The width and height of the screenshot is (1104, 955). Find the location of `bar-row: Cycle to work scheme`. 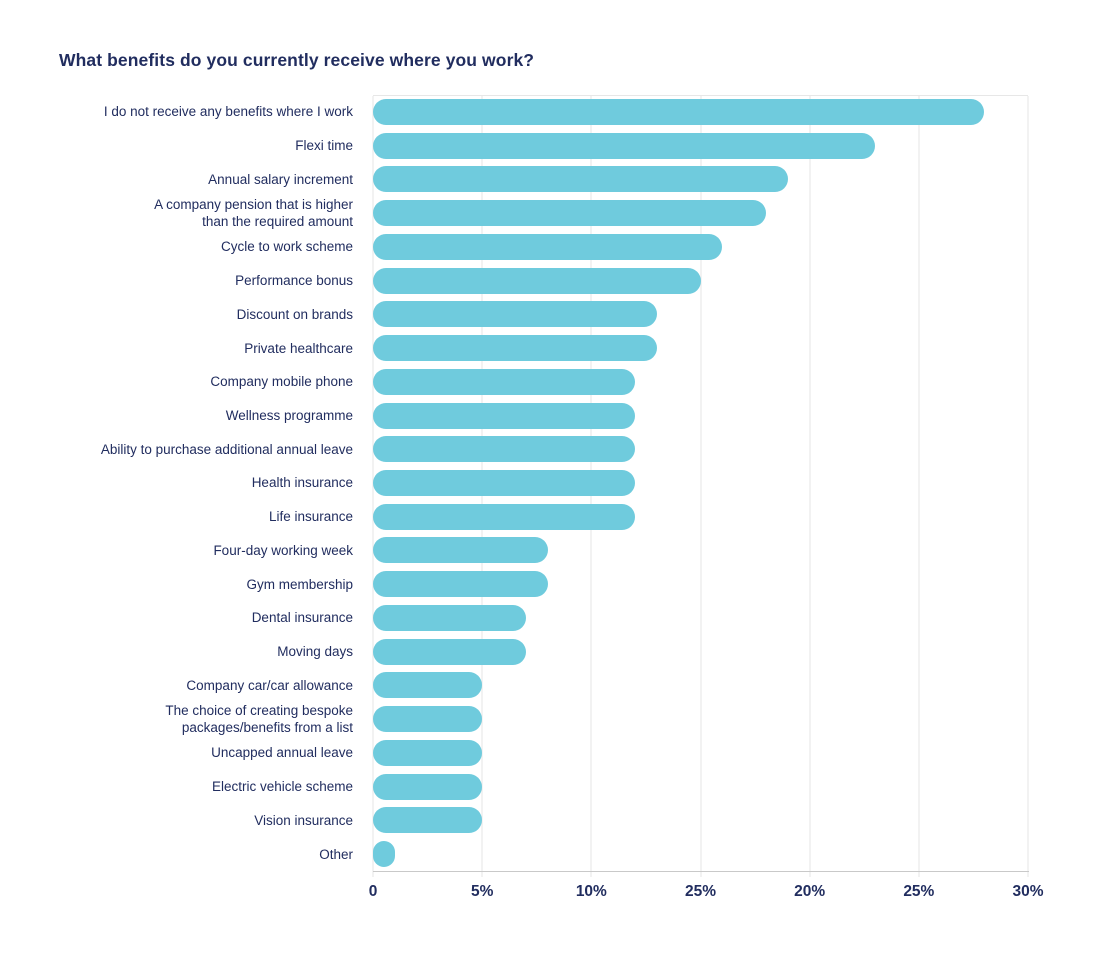

bar-row: Cycle to work scheme is located at coordinates (552, 247).